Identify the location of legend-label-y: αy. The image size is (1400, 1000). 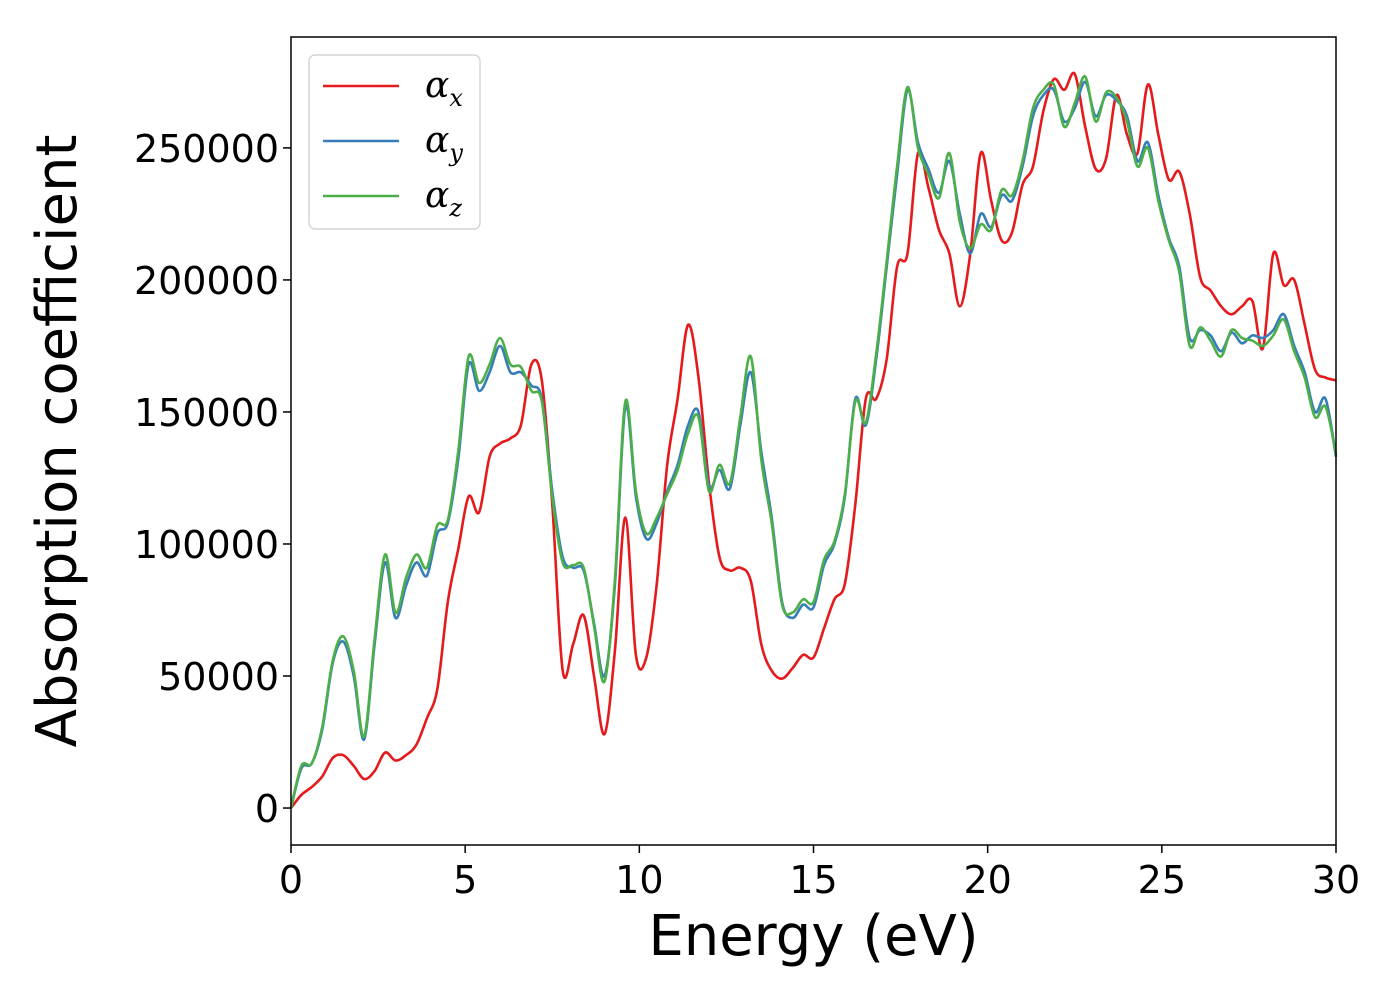
(444, 143).